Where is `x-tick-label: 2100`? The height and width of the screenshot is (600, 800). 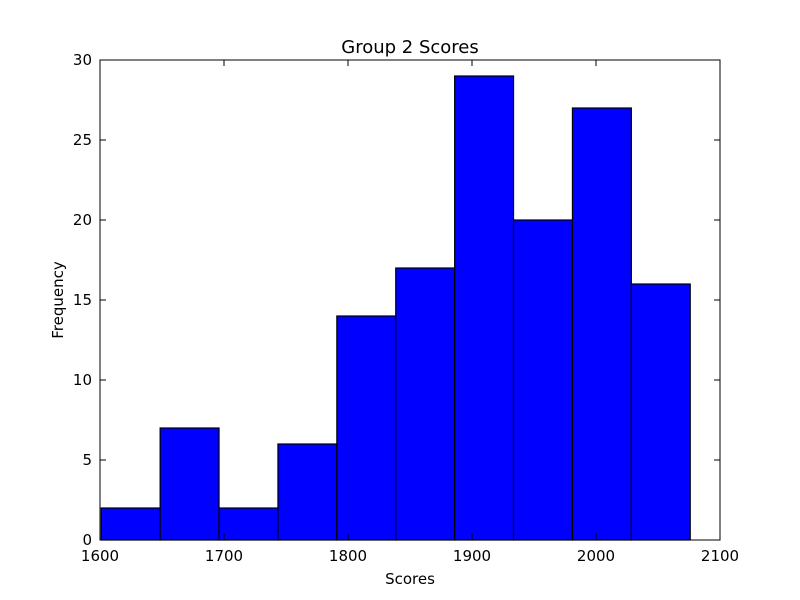 x-tick-label: 2100 is located at coordinates (720, 556).